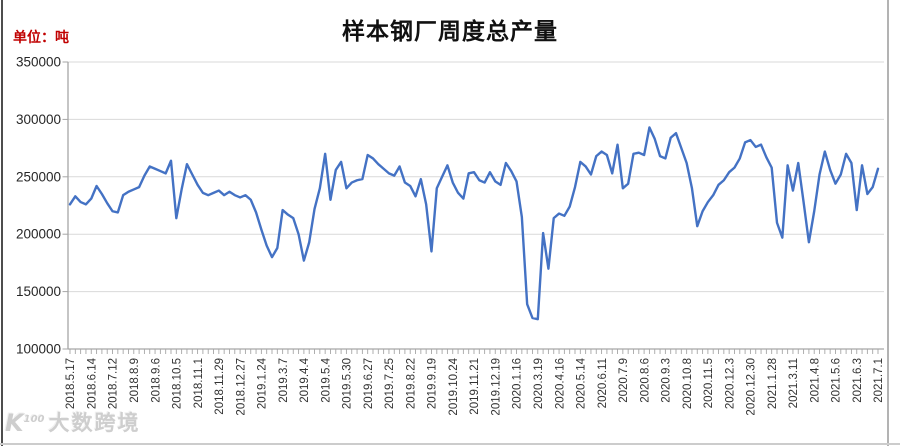 This screenshot has width=900, height=446. Describe the element at coordinates (135, 380) in the screenshot. I see `x-axis-tick-label: 2018.8.9` at that location.